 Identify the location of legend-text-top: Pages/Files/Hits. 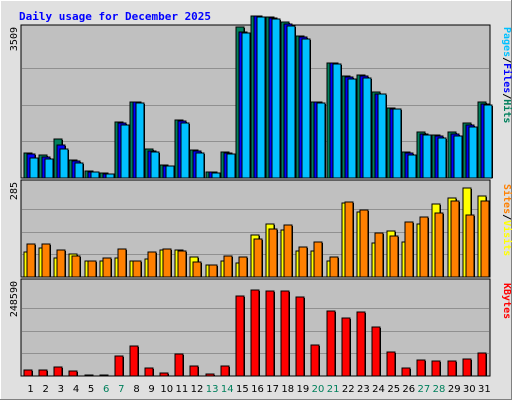
(506, 75).